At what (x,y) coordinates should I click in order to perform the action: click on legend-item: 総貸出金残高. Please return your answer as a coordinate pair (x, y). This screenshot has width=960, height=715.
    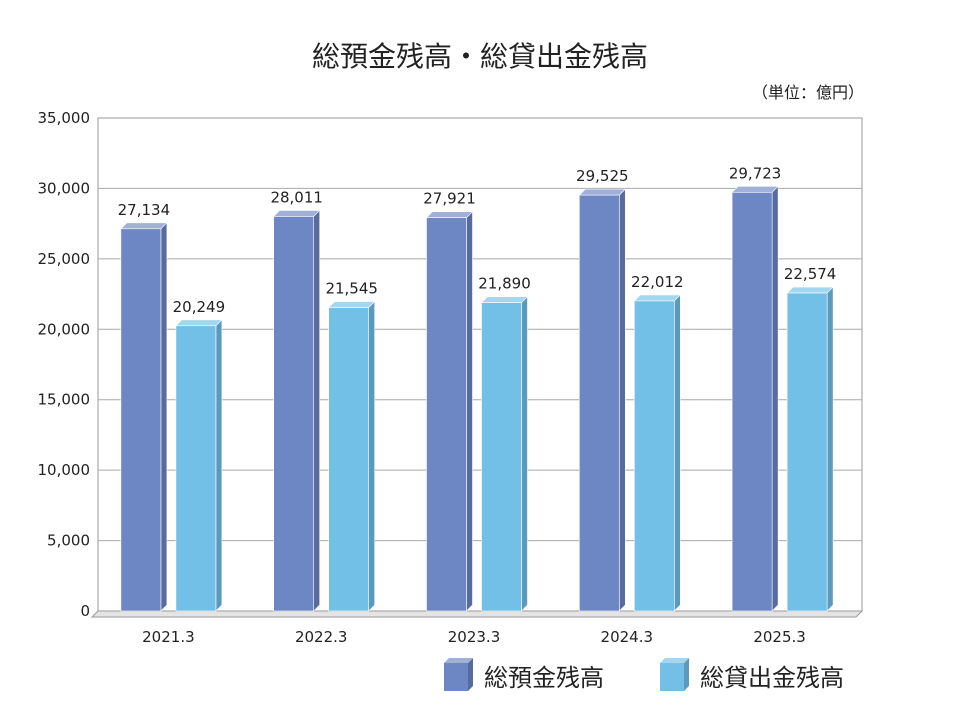
    Looking at the image, I should click on (752, 675).